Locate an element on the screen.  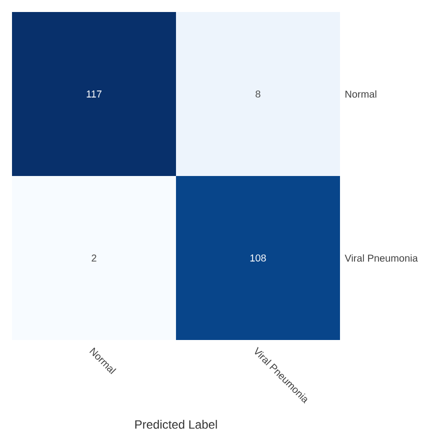
data-label: 117 is located at coordinates (94, 94).